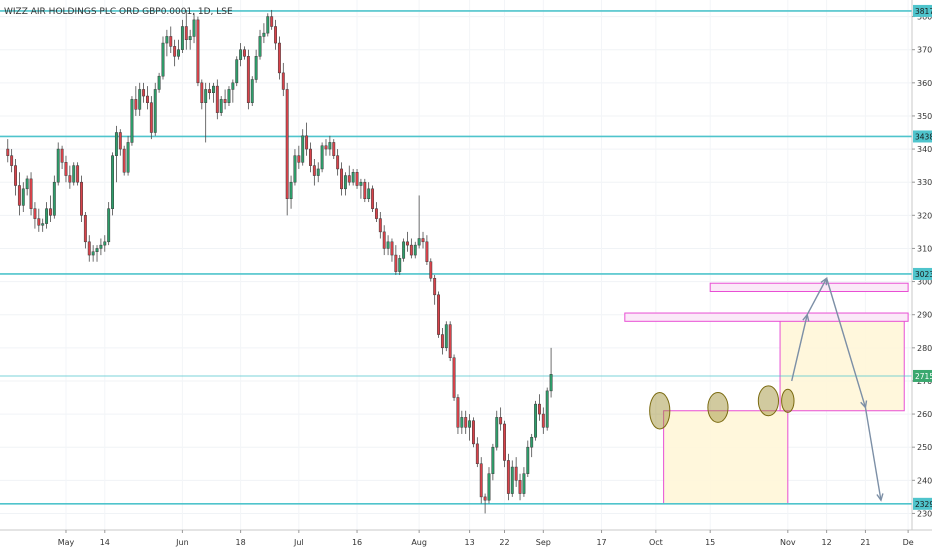 The width and height of the screenshot is (932, 550). What do you see at coordinates (357, 542) in the screenshot?
I see `x-tick-label: 16` at bounding box center [357, 542].